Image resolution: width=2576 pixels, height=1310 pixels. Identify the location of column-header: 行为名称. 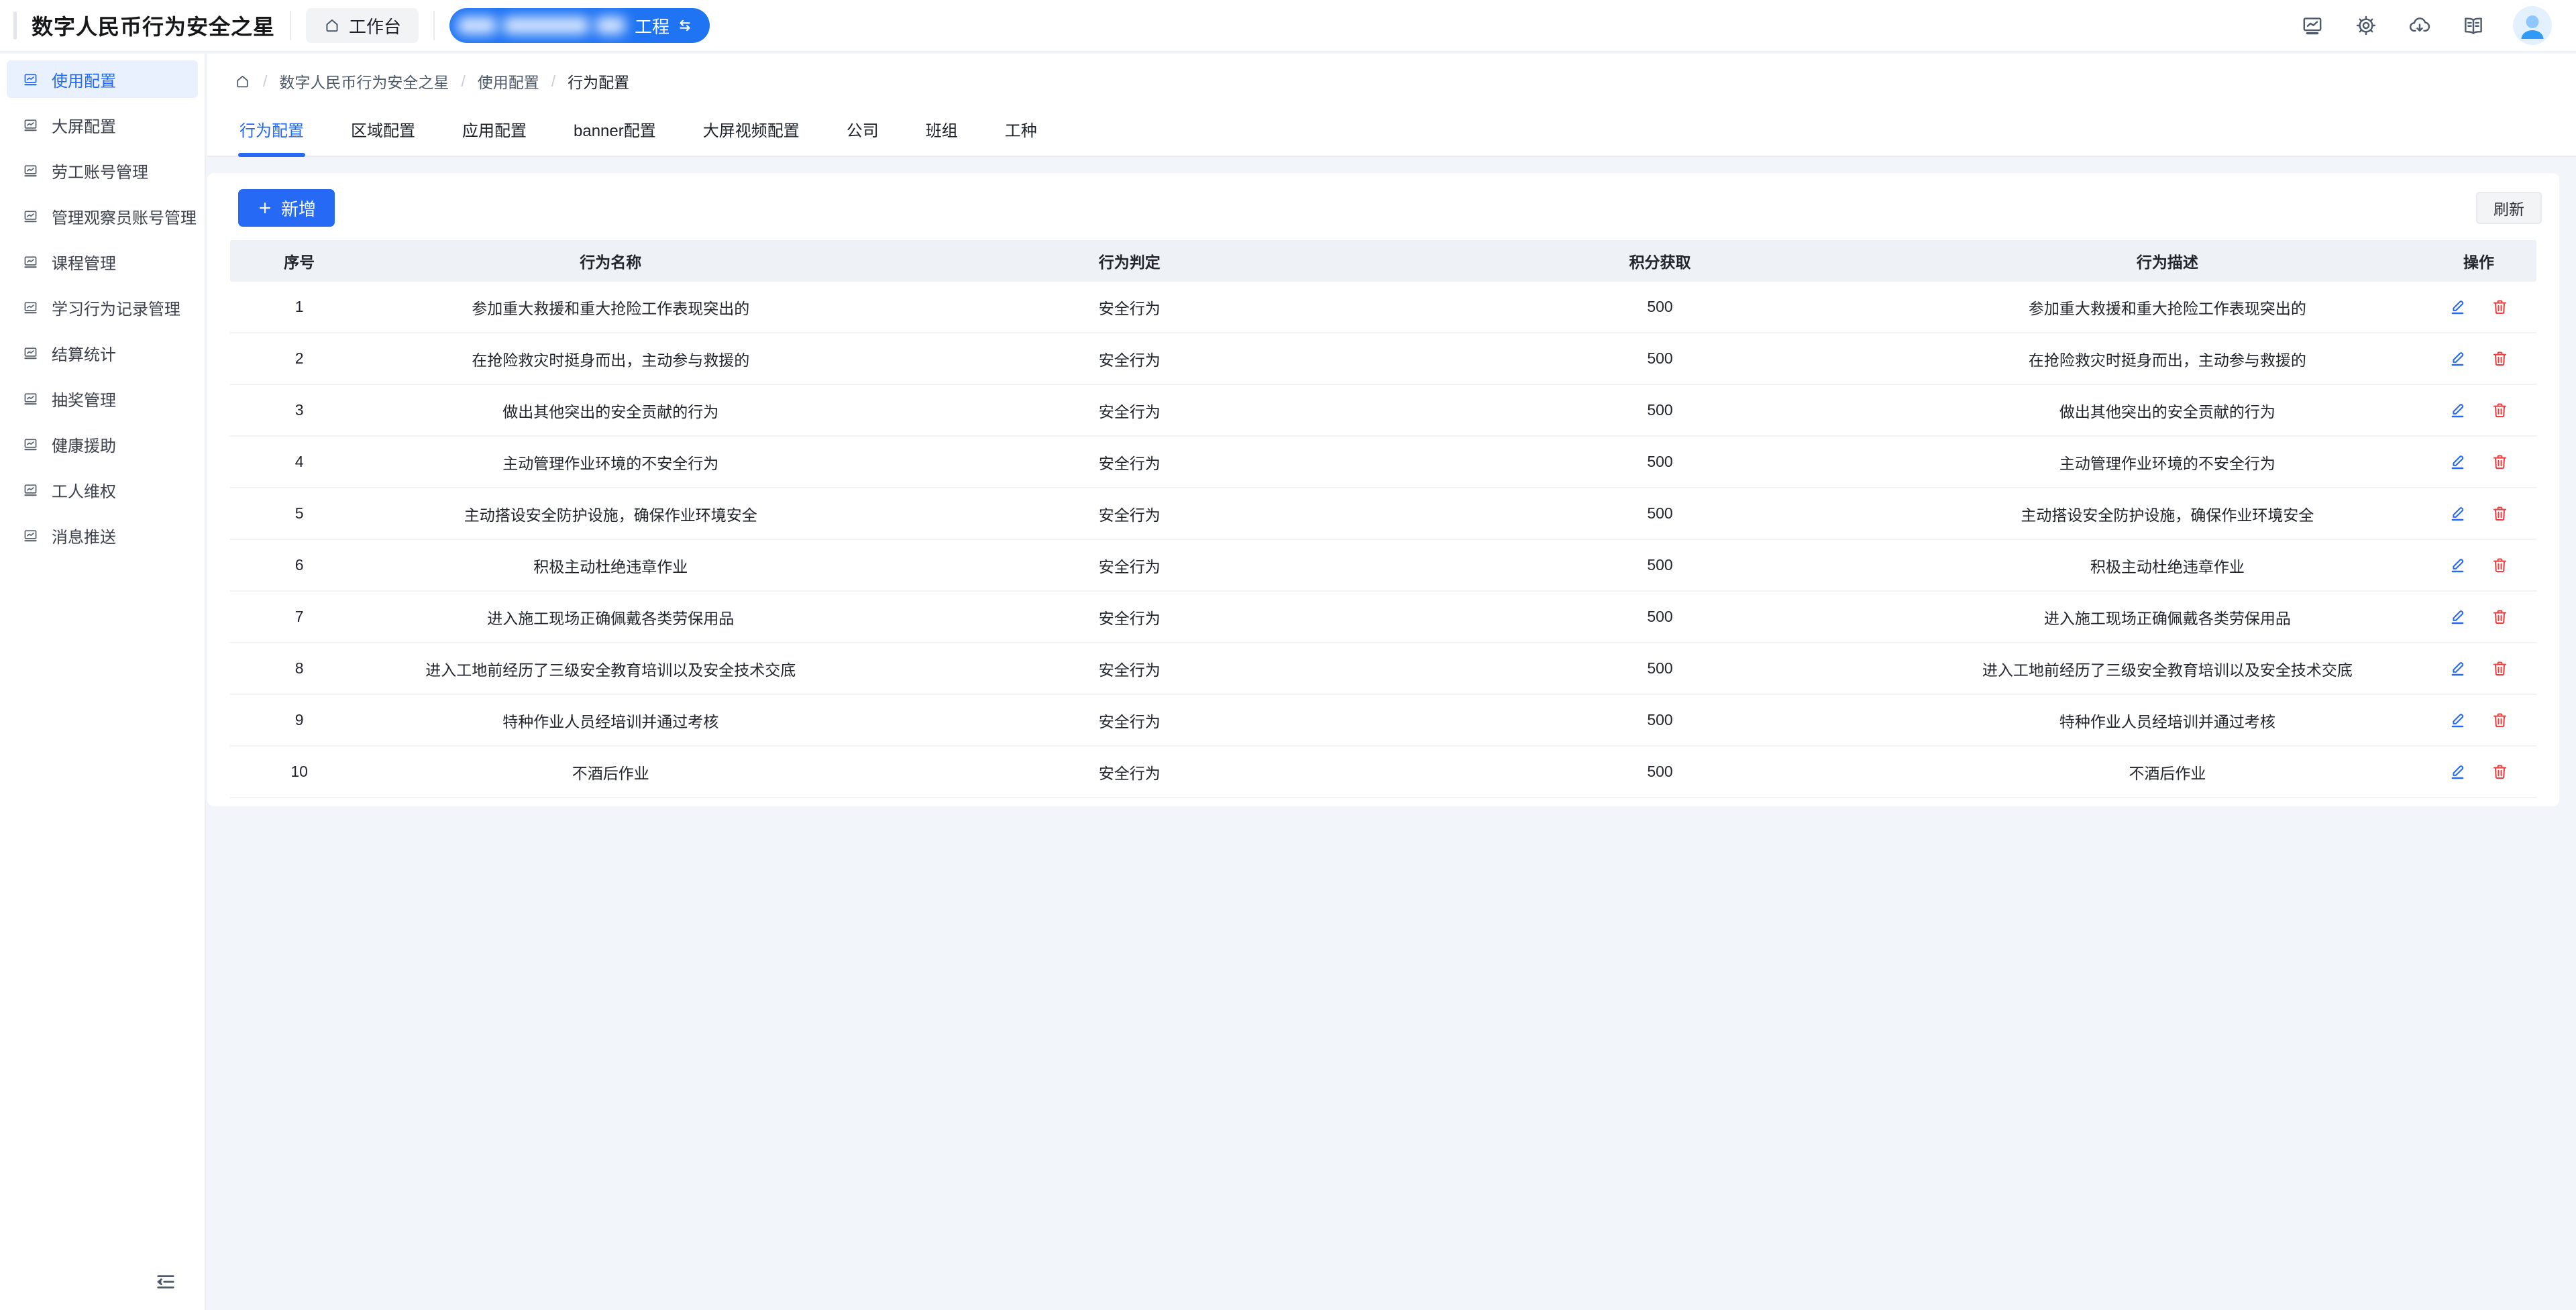
(611, 262).